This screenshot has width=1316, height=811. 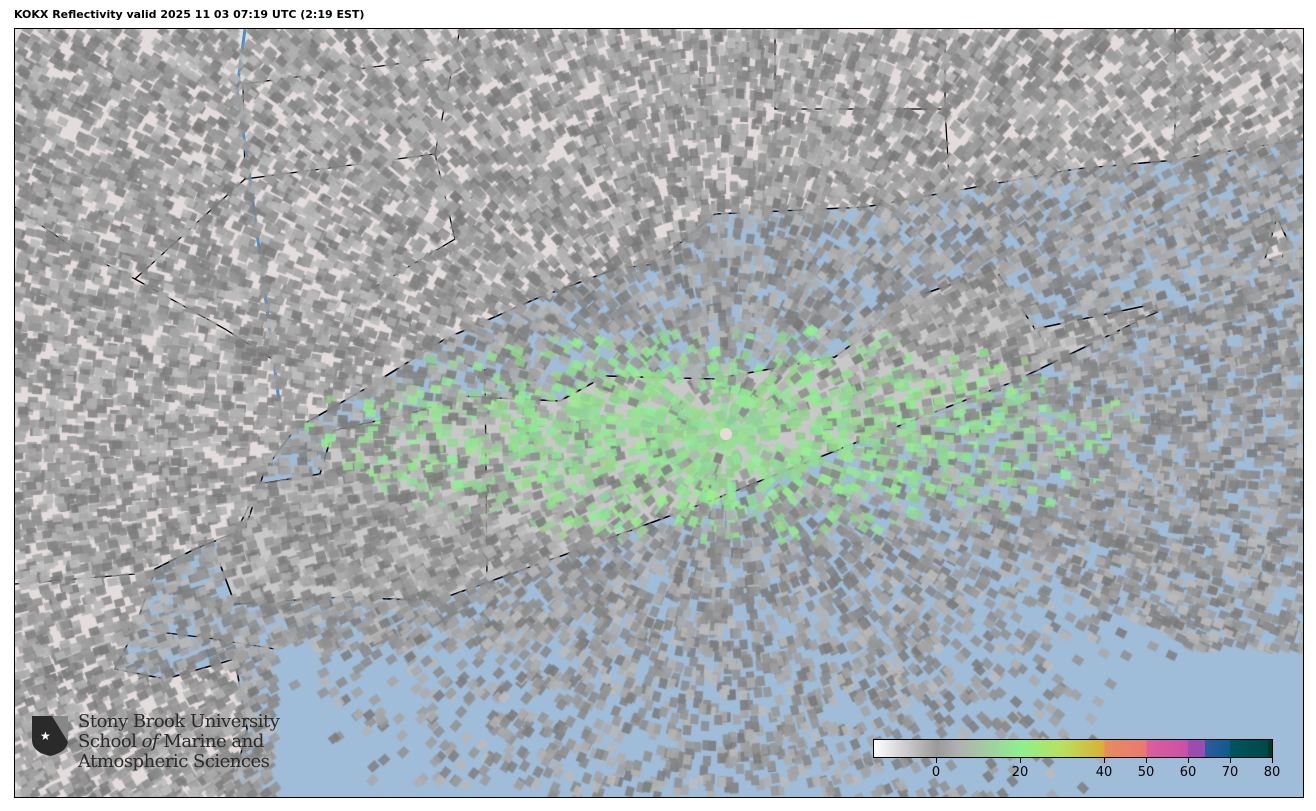 What do you see at coordinates (174, 761) in the screenshot?
I see `logo-line-3: Atmospheric Sciences` at bounding box center [174, 761].